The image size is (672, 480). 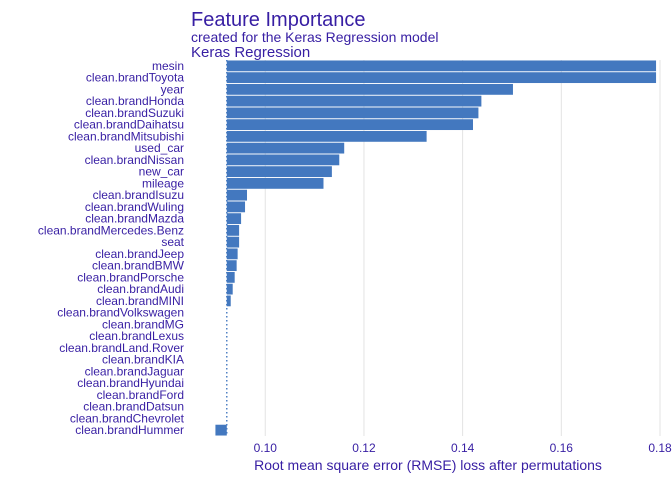 What do you see at coordinates (135, 78) in the screenshot?
I see `category-label: clean.brandToyota` at bounding box center [135, 78].